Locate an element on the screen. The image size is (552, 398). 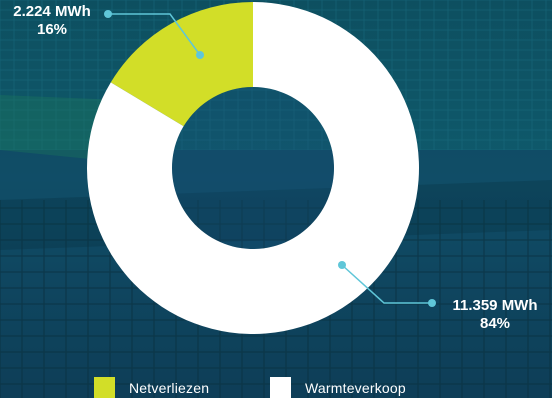
donut-slice-net-loss is located at coordinates (181, 64).